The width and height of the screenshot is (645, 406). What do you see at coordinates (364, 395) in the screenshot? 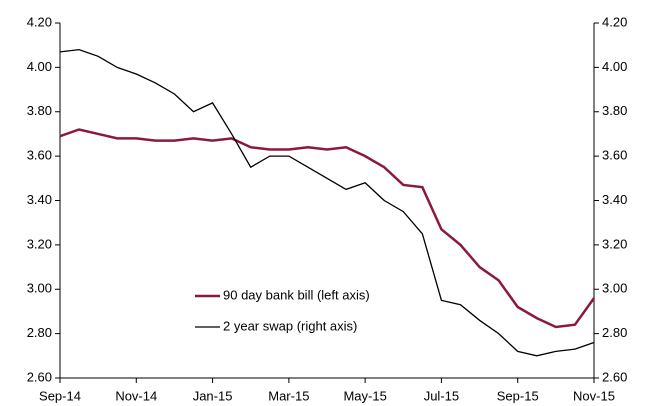
I see `x-tick-label: May-15` at bounding box center [364, 395].